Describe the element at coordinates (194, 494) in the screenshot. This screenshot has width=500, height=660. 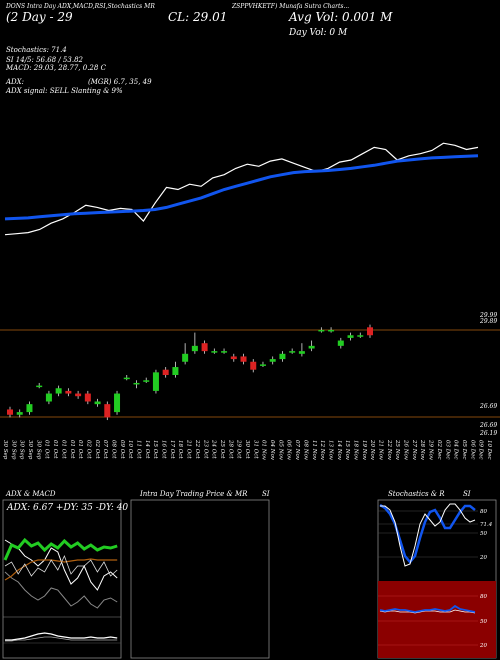
I see `intraday-panel-title: Intra Day Trading Price & MR` at that location.